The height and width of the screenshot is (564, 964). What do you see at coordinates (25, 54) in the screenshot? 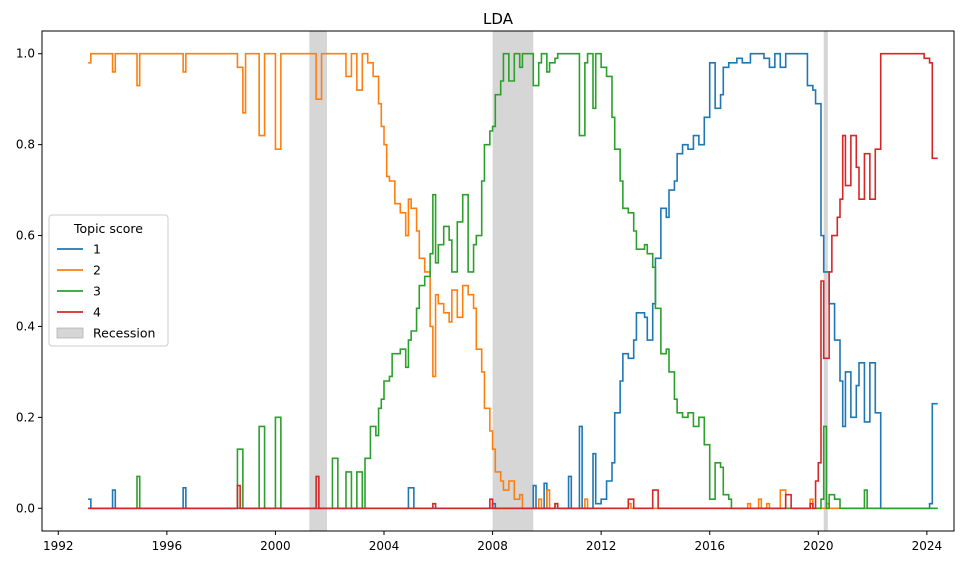
I see `y-tick-label: 1.0` at bounding box center [25, 54].